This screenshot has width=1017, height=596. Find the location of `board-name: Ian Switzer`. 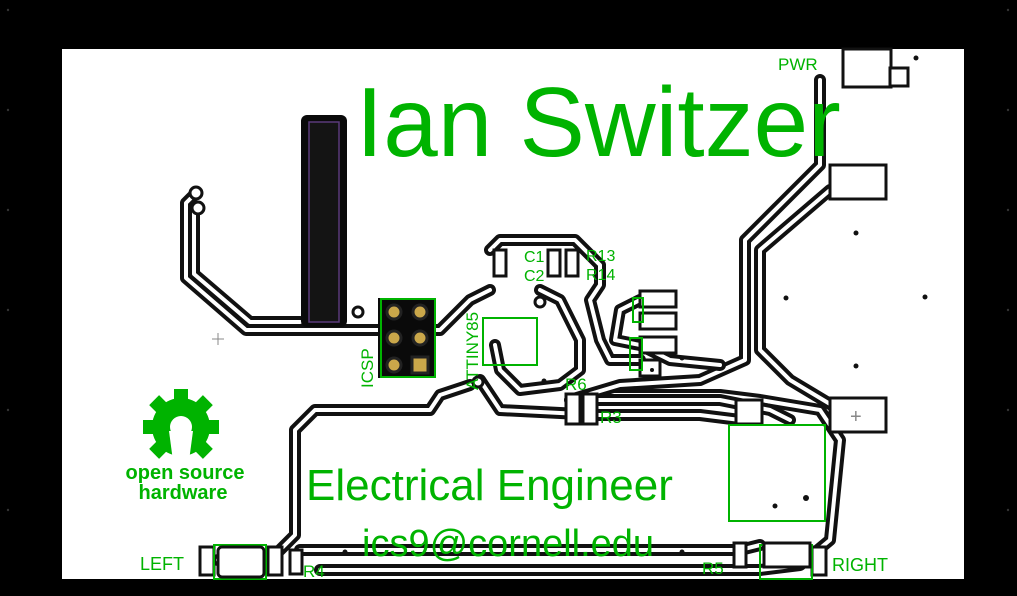

board-name: Ian Switzer is located at coordinates (598, 122).